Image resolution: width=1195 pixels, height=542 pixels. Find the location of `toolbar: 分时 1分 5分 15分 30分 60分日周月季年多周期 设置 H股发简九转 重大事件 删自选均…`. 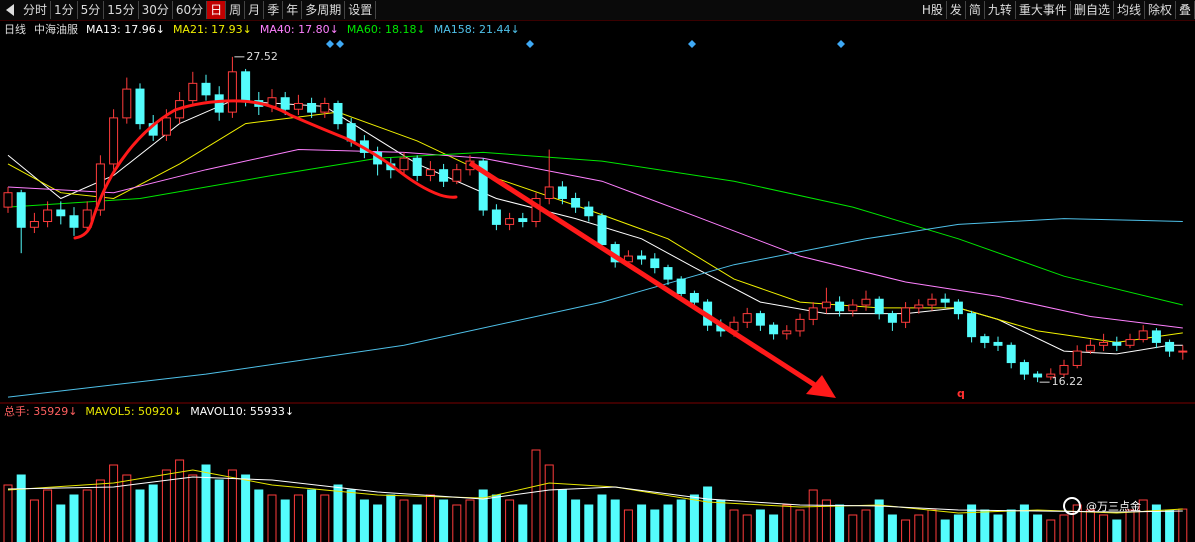

toolbar: 分时 1分 5分 15分 30分 60分日周月季年多周期 设置 H股发简九转 重大事件 删自选均… is located at coordinates (597, 10).